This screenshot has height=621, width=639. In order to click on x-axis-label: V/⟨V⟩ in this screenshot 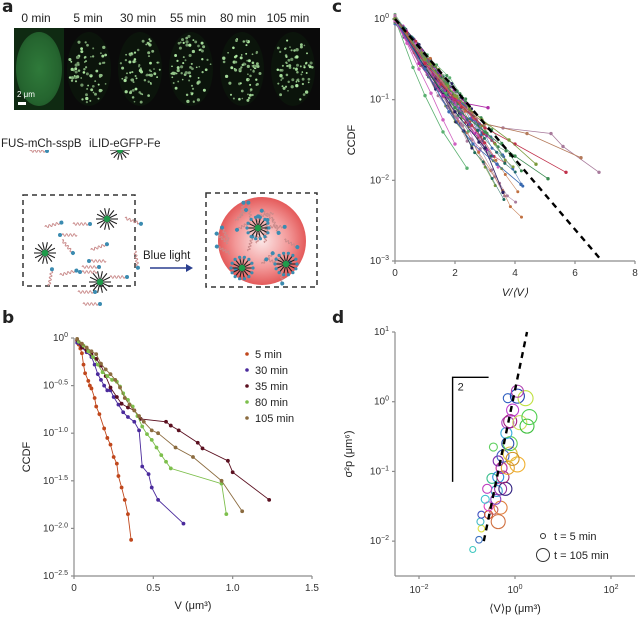, I will do `click(515, 293)`.